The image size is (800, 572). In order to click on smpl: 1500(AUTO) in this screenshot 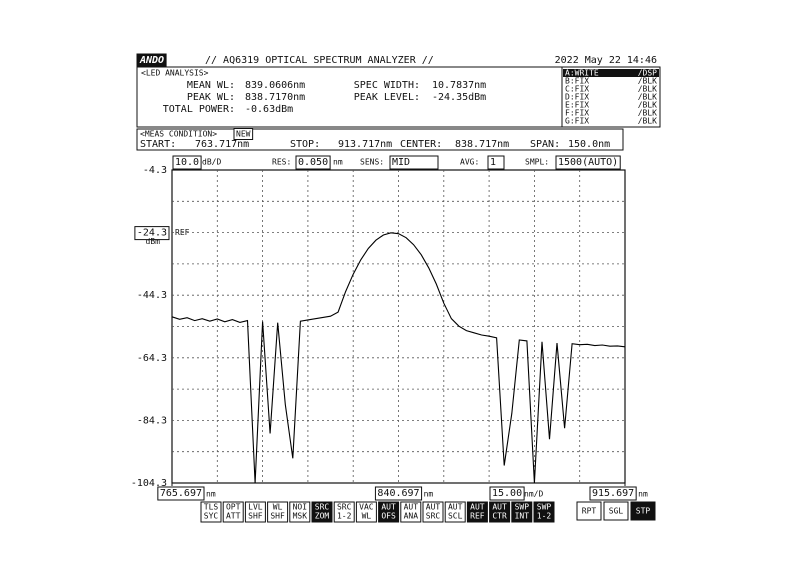, I will do `click(588, 162)`.